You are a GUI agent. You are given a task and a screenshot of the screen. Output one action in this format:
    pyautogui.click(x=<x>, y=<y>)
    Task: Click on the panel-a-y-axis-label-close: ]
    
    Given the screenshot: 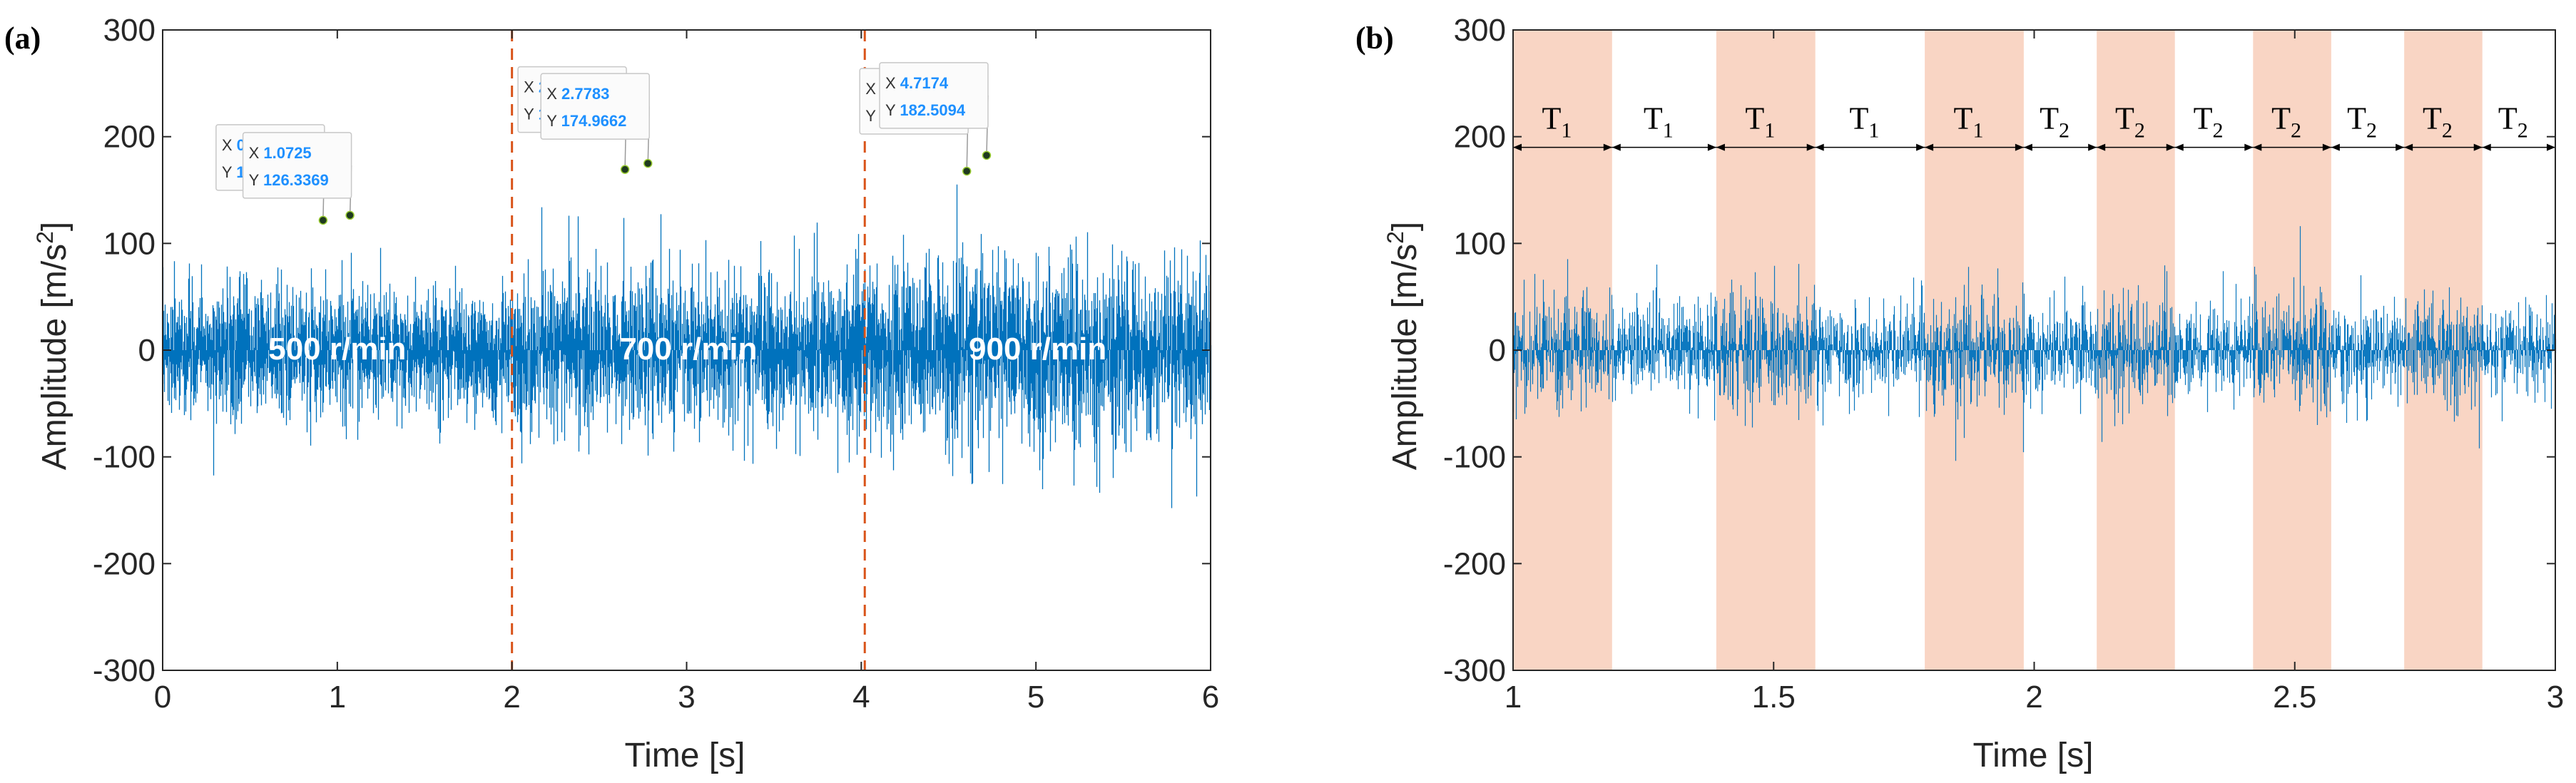 What is the action you would take?
    pyautogui.click(x=54, y=227)
    